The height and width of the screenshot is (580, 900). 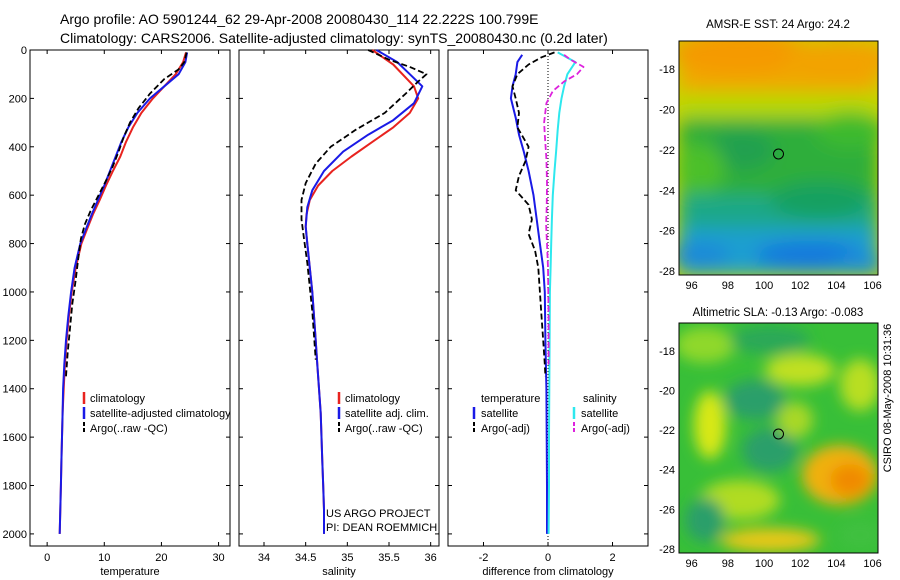 I want to click on sst-map-image, so click(x=778, y=158).